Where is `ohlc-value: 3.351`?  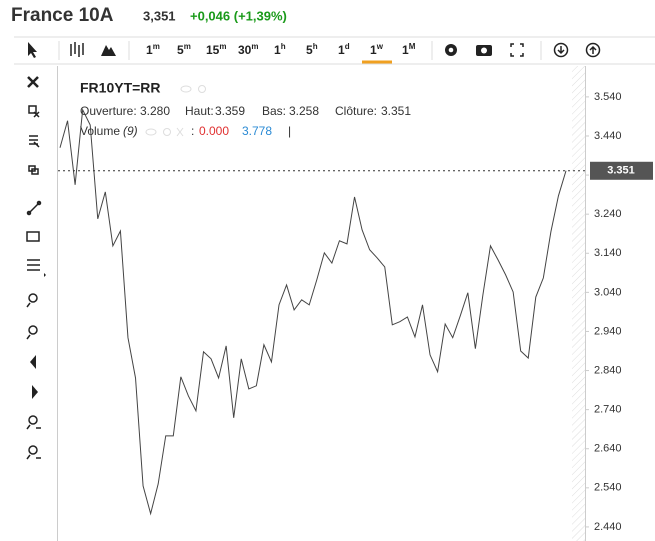 ohlc-value: 3.351 is located at coordinates (396, 111).